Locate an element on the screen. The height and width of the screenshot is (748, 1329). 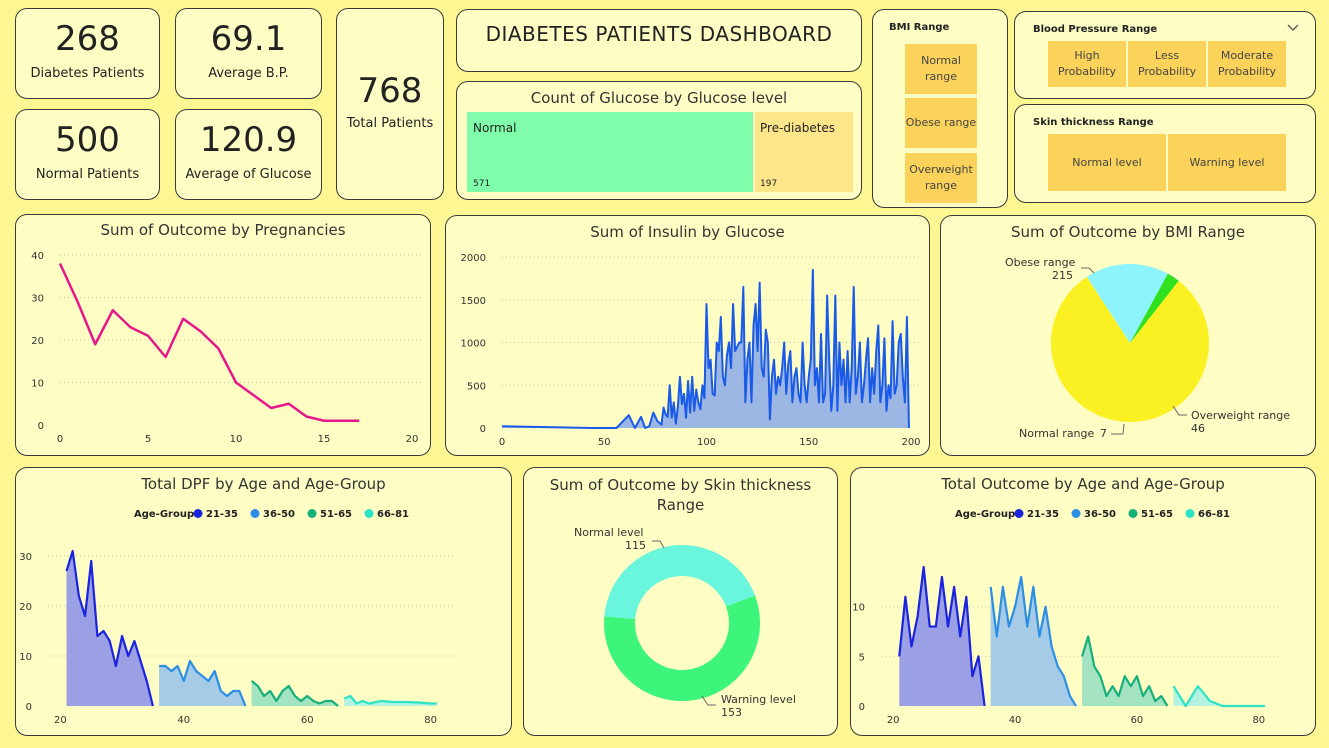
donut-label-name: Normal level is located at coordinates (608, 532).